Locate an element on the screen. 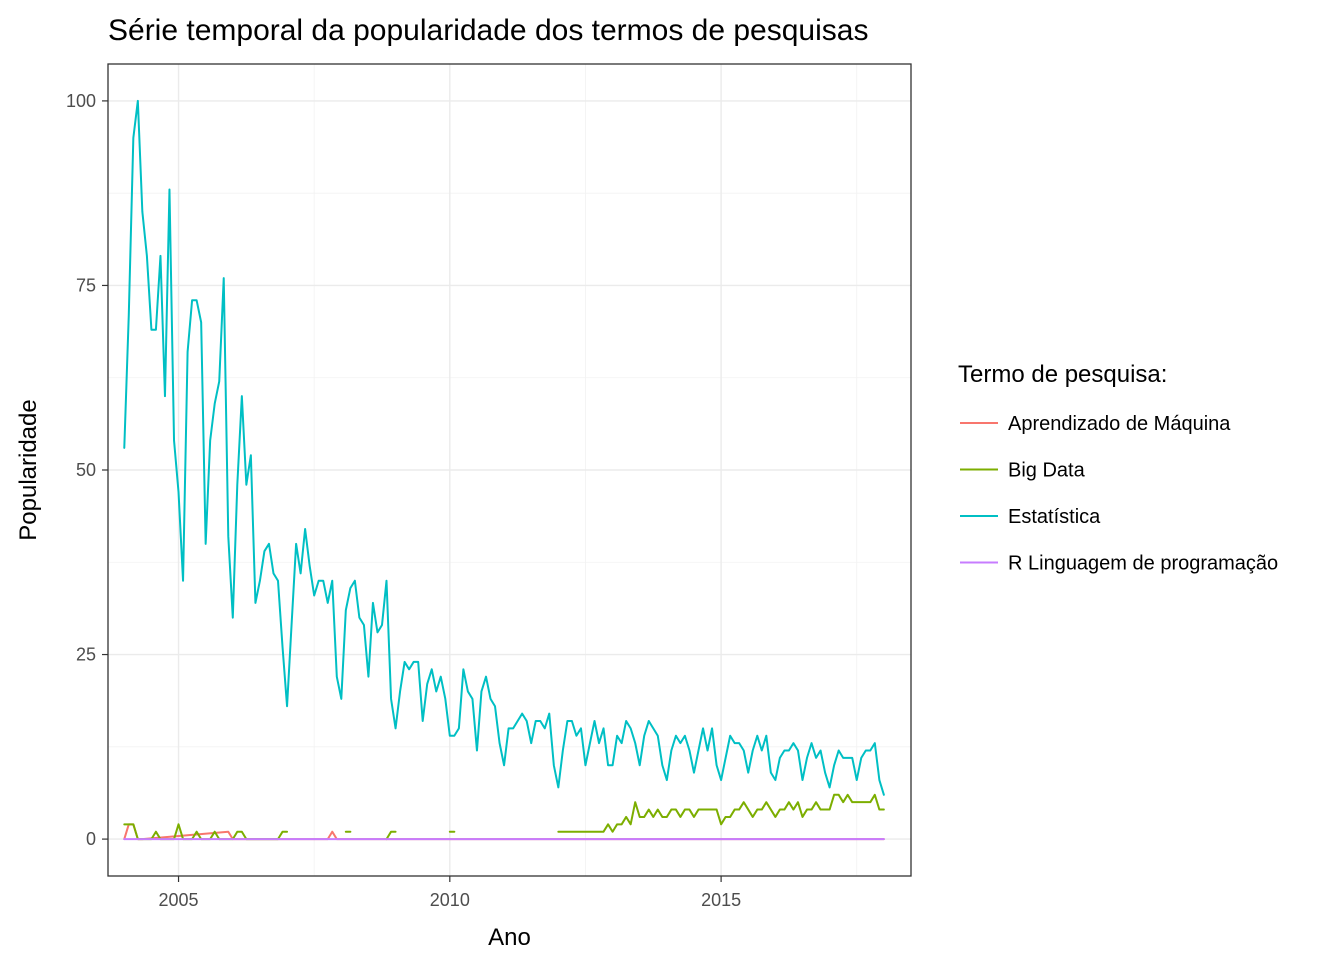 The image size is (1344, 960). legend-label: Estatística is located at coordinates (1054, 517).